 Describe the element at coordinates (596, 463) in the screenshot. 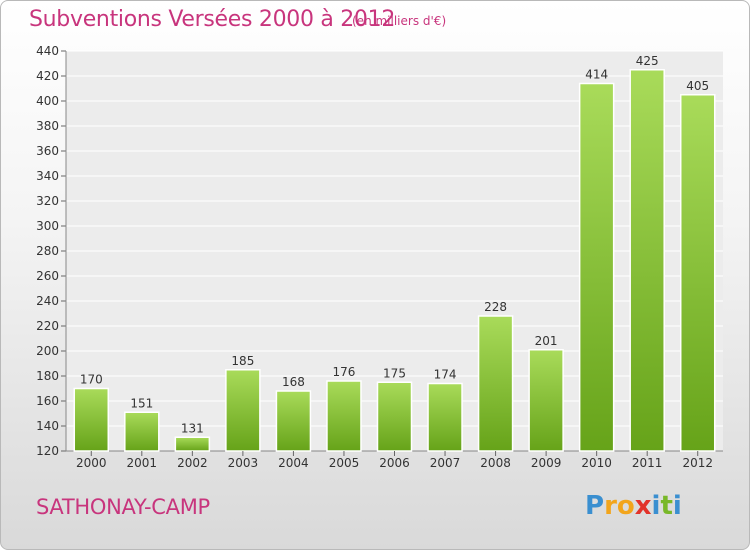

I see `x-tick-label: 2010` at that location.